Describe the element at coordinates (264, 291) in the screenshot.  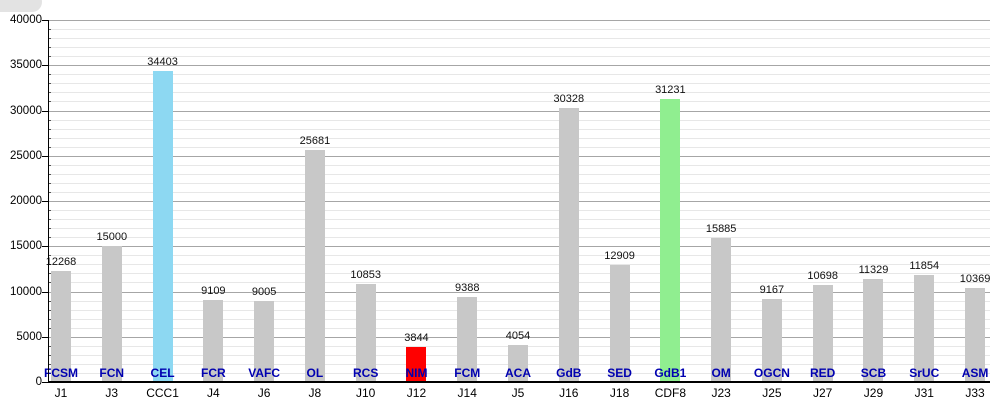
I see `bar-value-label: 9005` at that location.